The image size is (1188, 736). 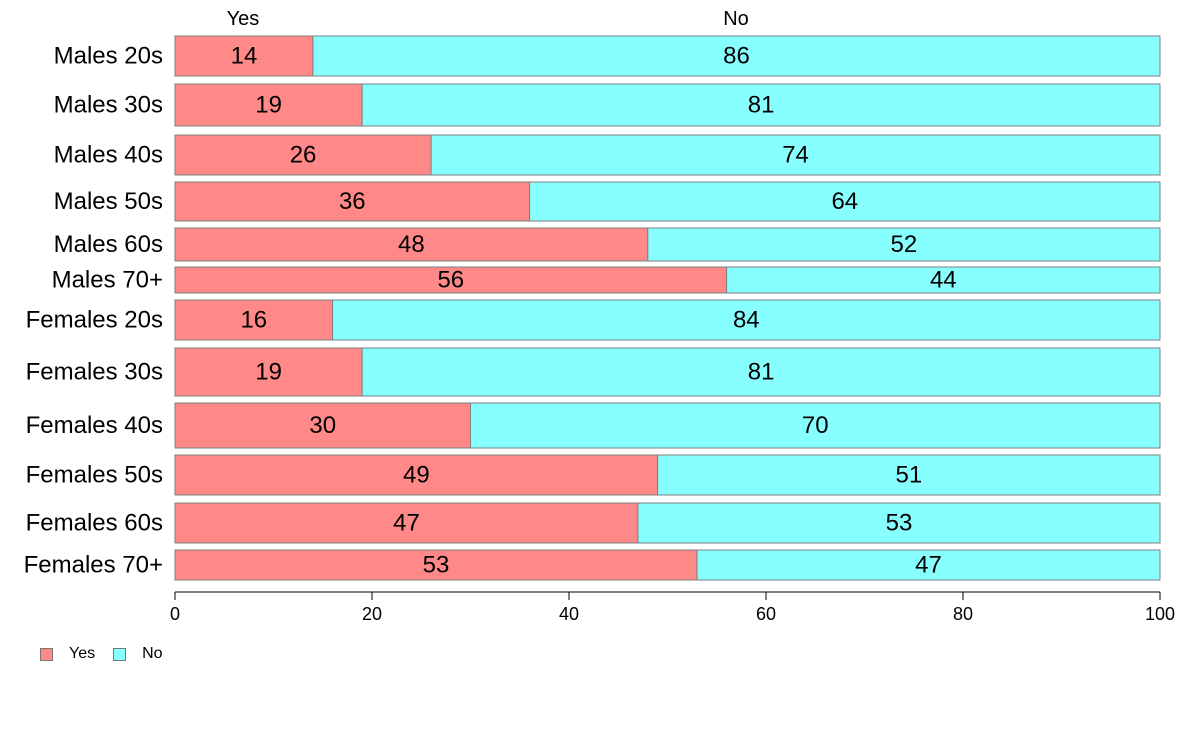 I want to click on data-label-no-females-30s: 81, so click(x=761, y=372).